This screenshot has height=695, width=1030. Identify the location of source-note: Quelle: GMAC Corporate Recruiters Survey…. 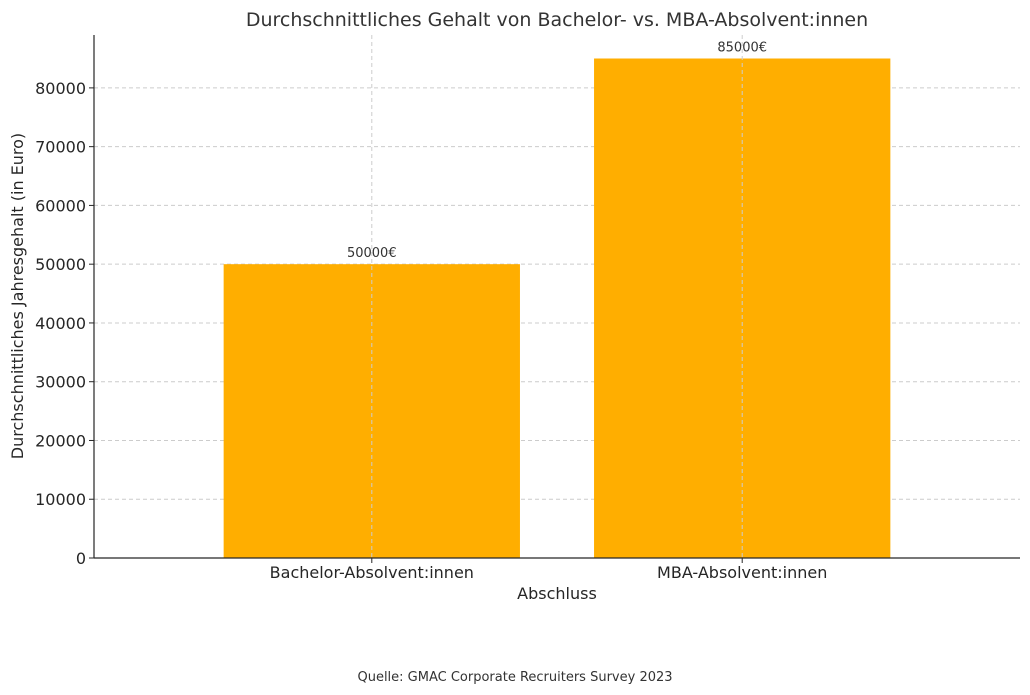
(514, 677).